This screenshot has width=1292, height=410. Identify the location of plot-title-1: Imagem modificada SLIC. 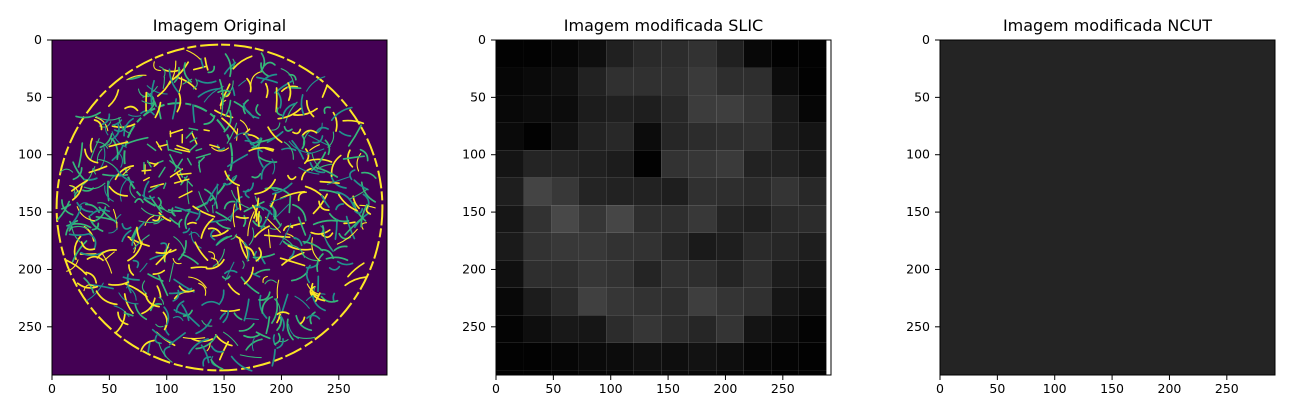
(663, 25).